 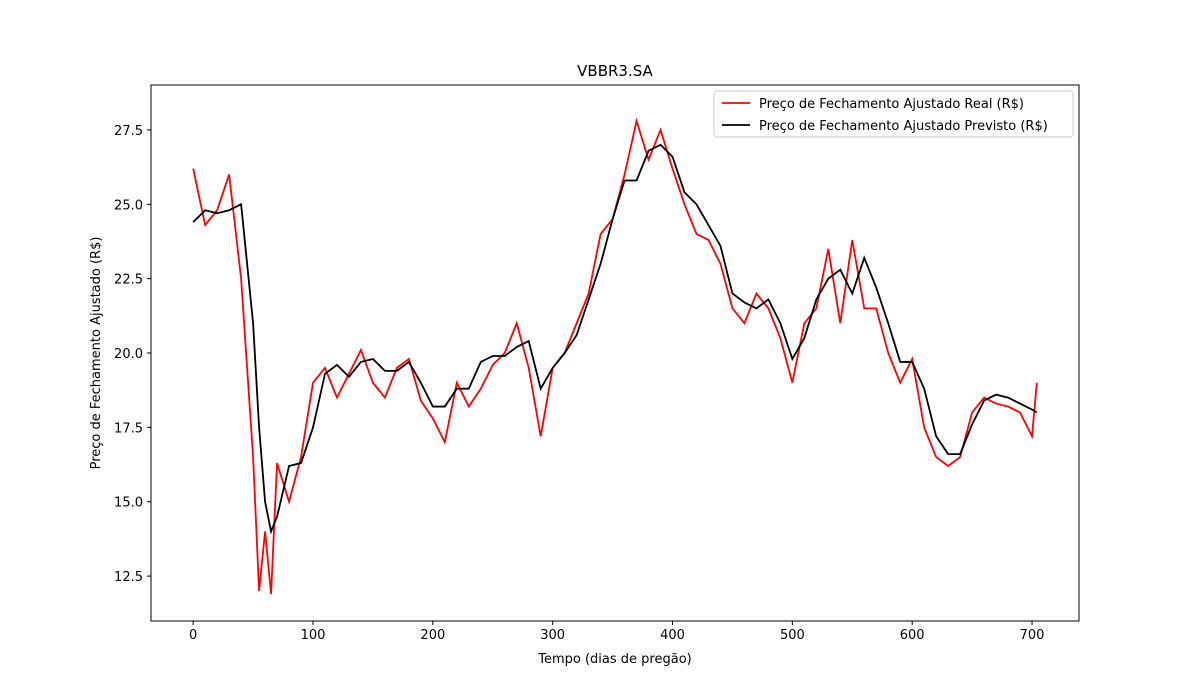 What do you see at coordinates (128, 205) in the screenshot?
I see `y-tick-label: 25.0` at bounding box center [128, 205].